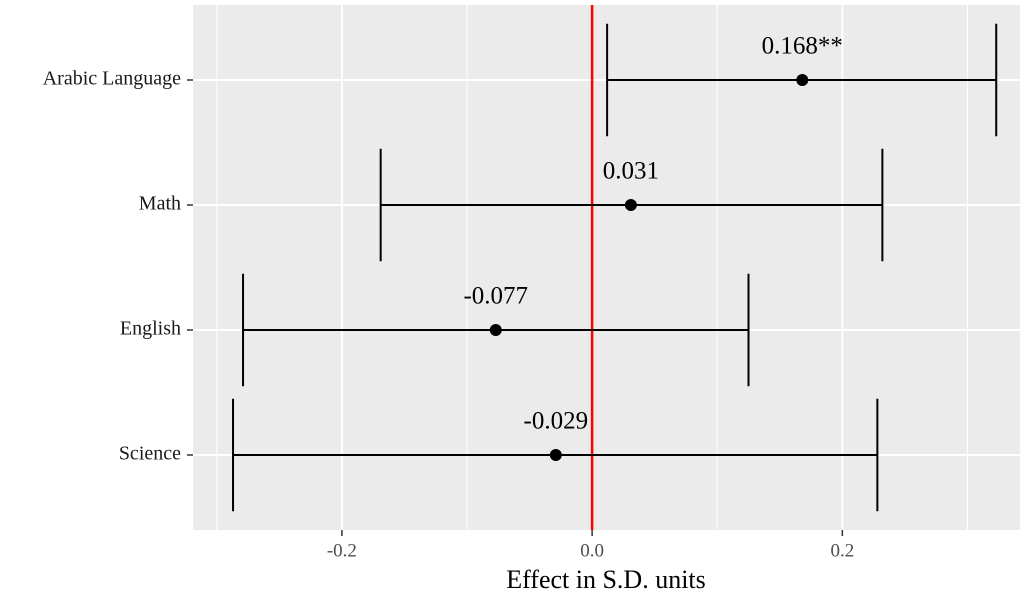 The width and height of the screenshot is (1027, 599). I want to click on value-label: -0.077, so click(495, 296).